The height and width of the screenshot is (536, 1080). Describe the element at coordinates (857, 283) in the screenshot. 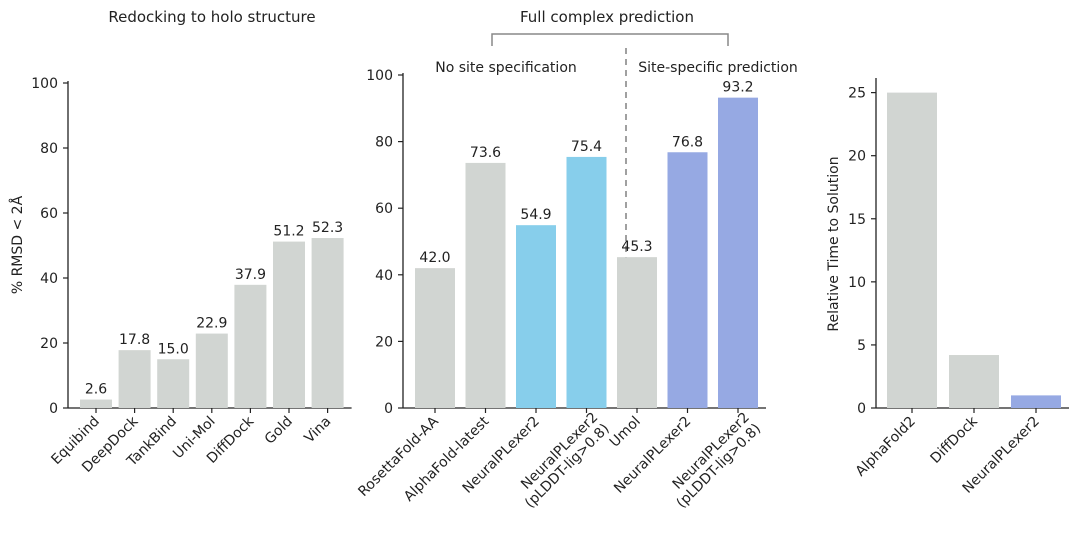

I see `y-tick-label: 10` at that location.